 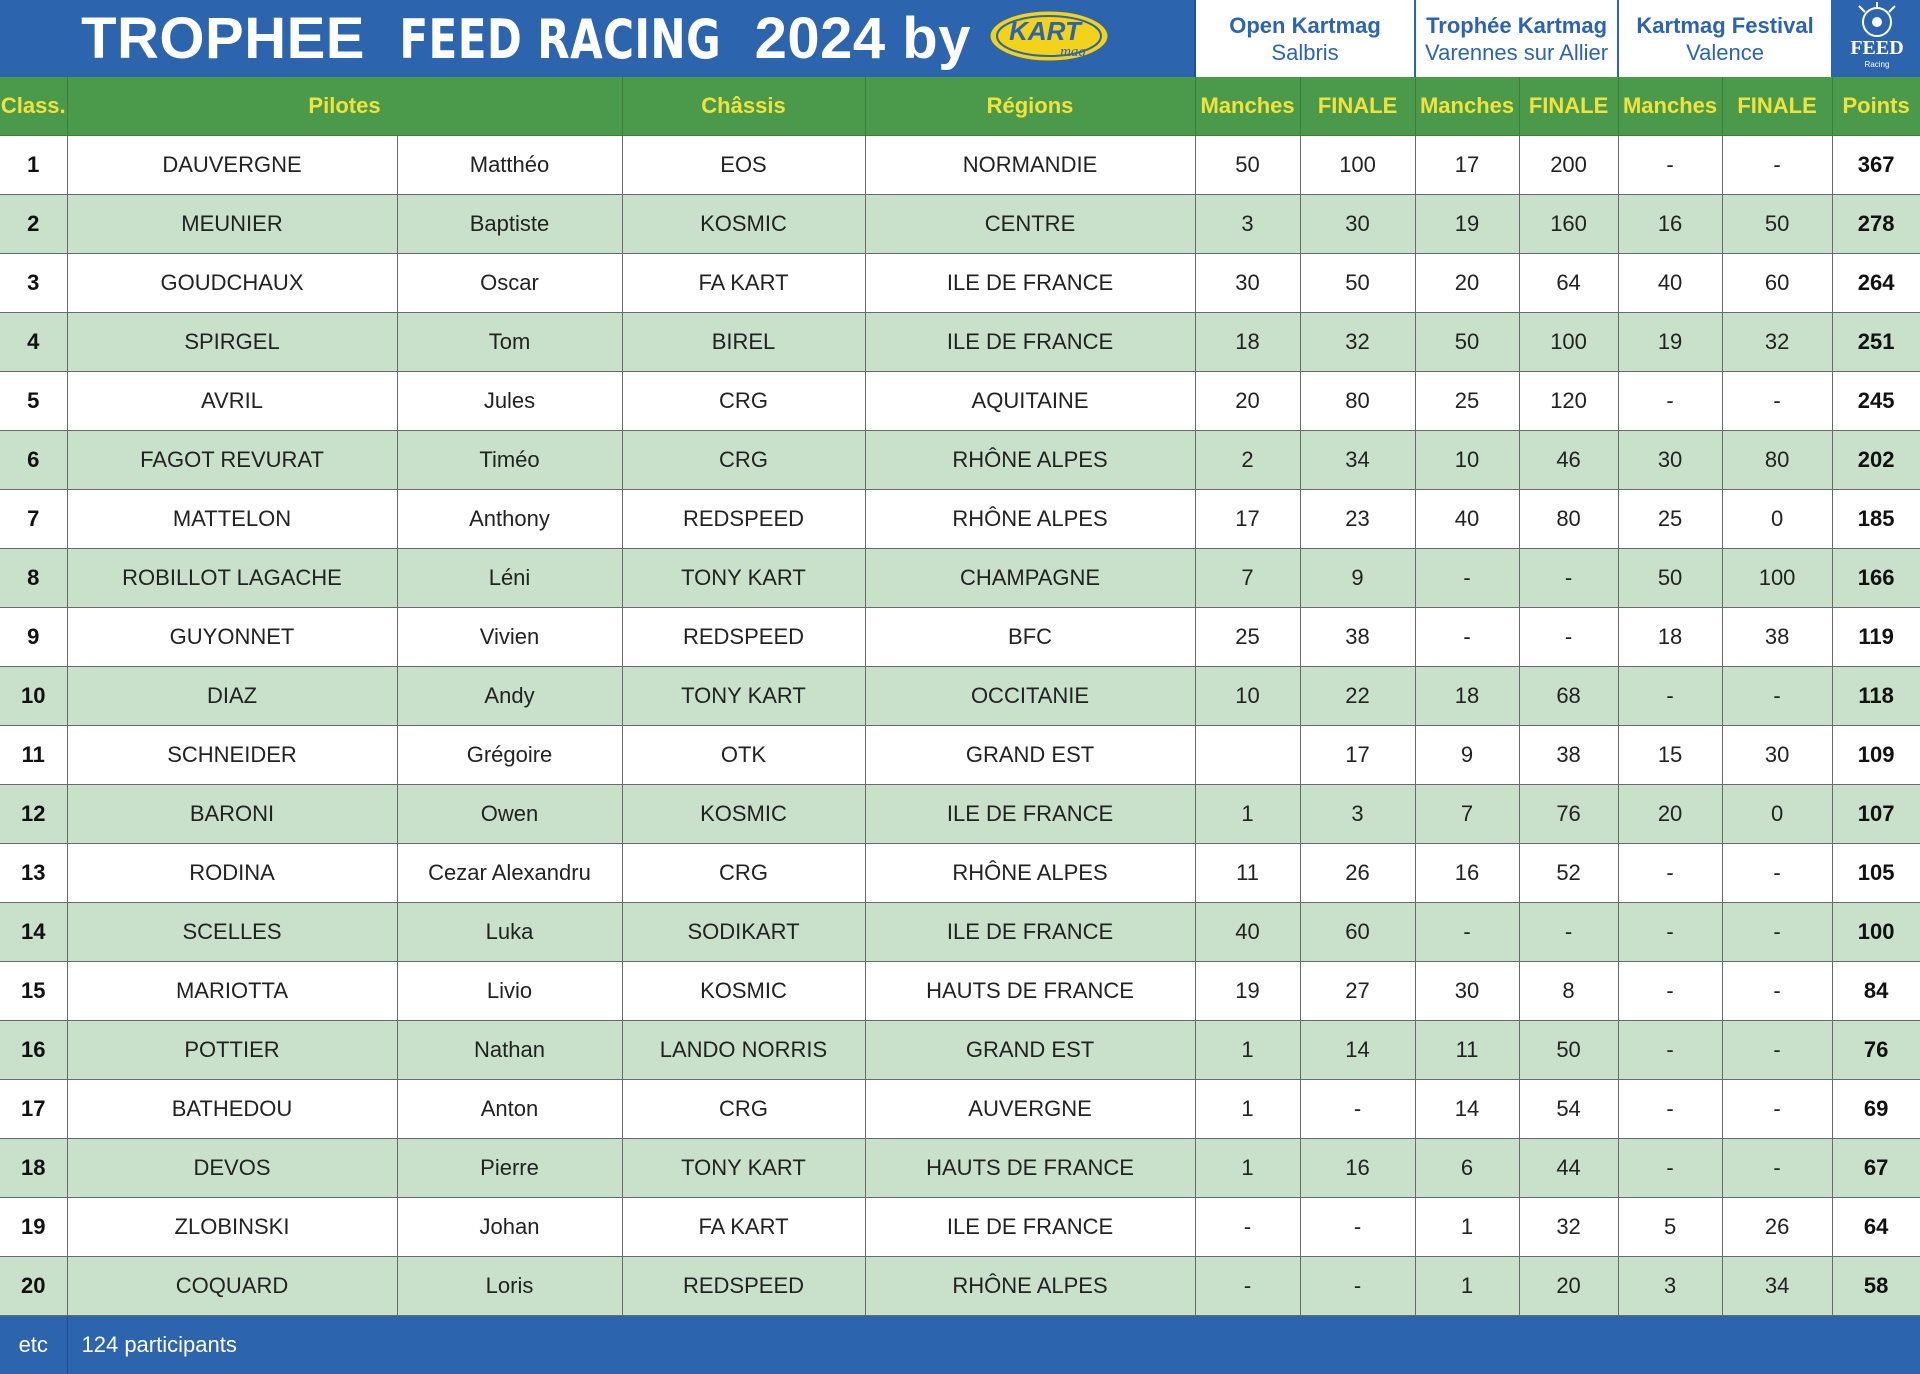 I want to click on pilot-last-name: BARONI, so click(x=232, y=814).